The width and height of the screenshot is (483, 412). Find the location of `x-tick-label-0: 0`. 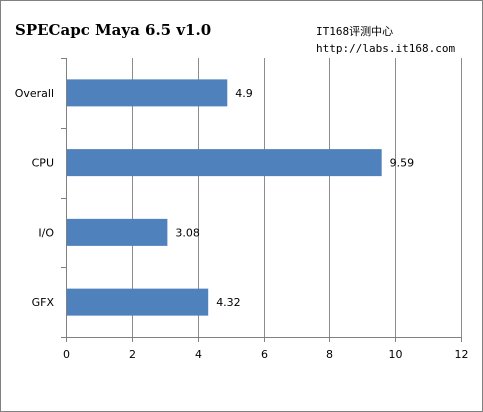

x-tick-label-0: 0 is located at coordinates (66, 354).